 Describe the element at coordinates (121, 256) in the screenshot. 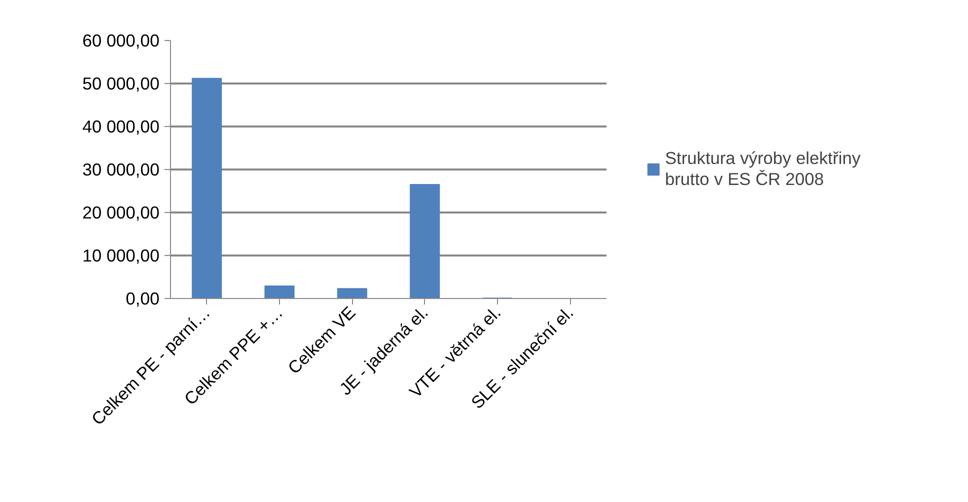

I see `y-tick-label: 10 000,00` at that location.